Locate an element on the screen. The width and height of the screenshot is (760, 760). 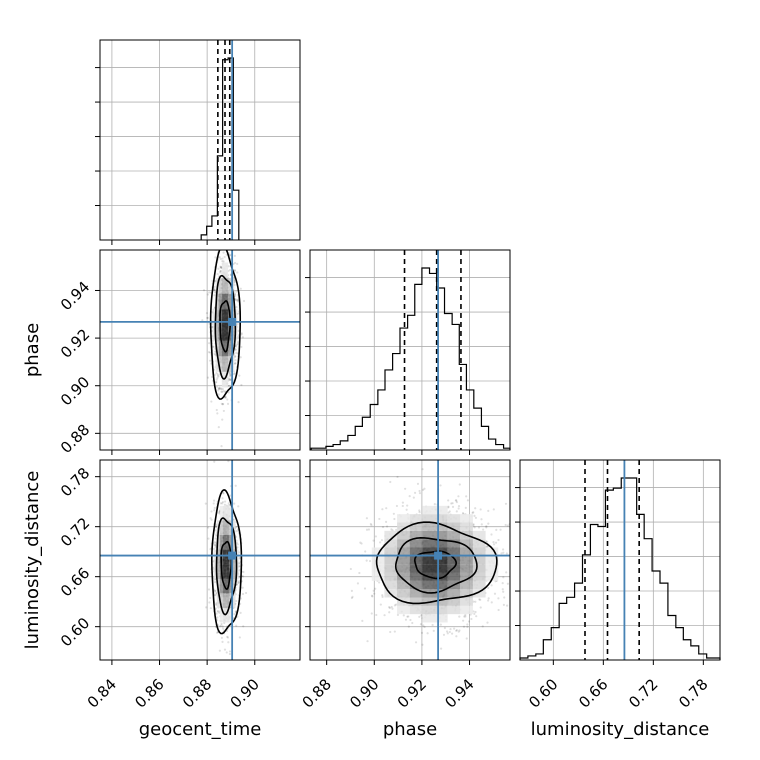
panel-frame-phase-luminosity_distance is located at coordinates (410, 560).